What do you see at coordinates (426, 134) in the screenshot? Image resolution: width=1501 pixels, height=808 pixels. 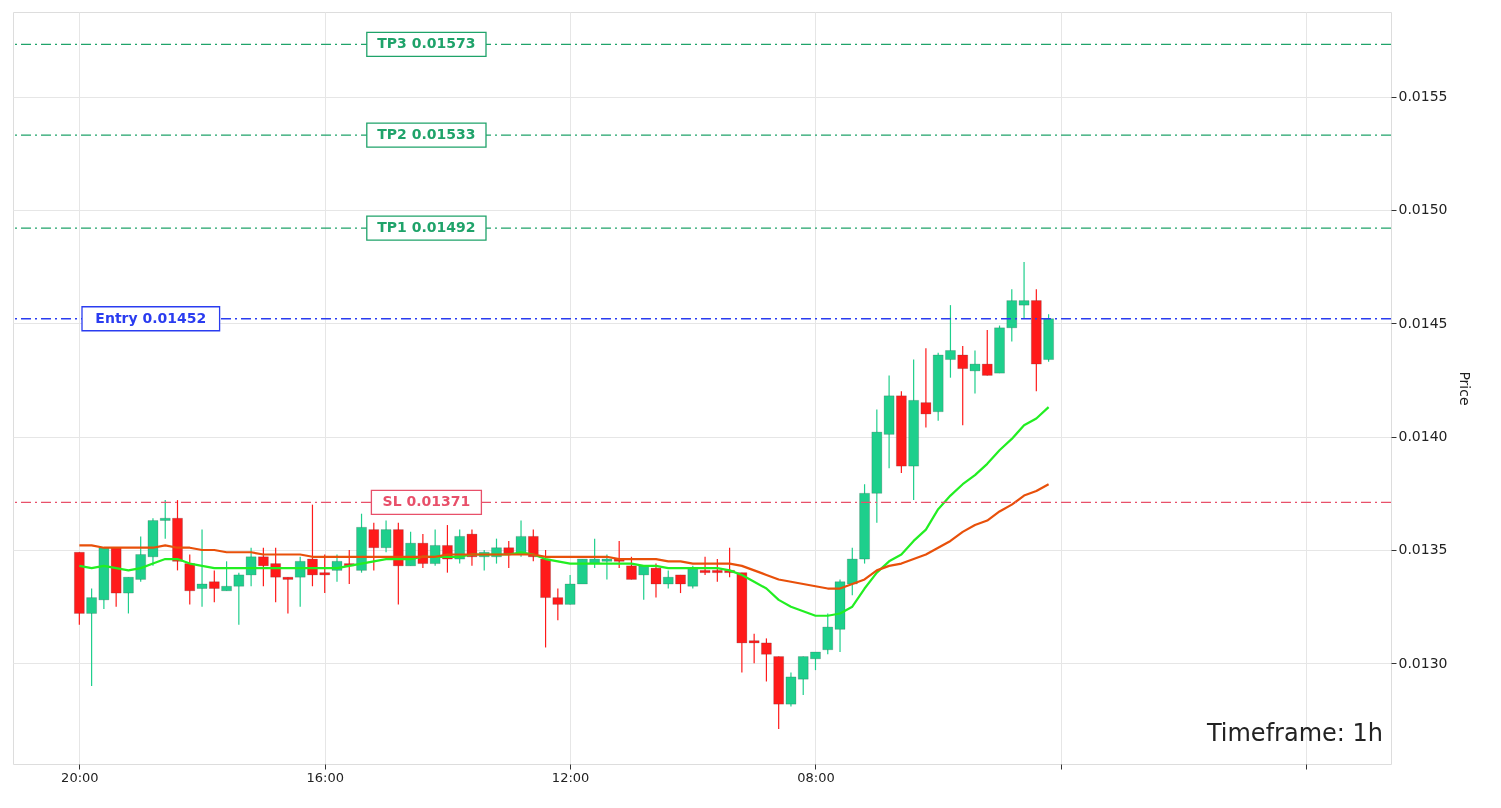 I see `ref-line-label: TP2 0.01533` at bounding box center [426, 134].